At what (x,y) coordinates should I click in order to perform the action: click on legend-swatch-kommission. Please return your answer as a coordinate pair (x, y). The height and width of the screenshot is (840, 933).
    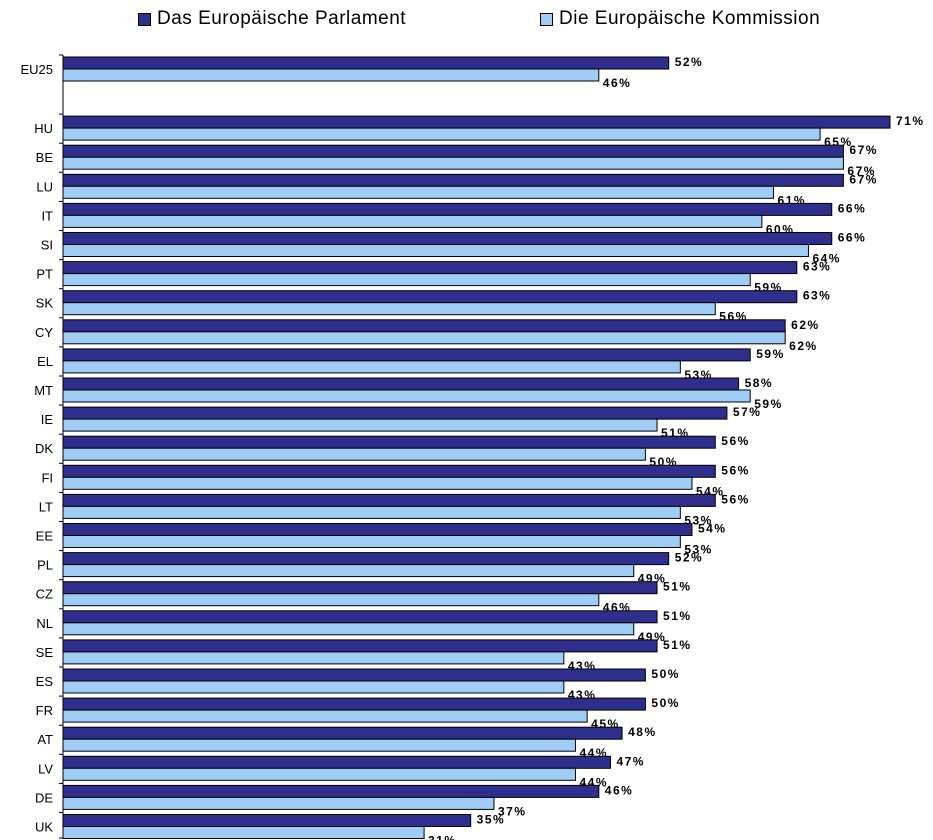
    Looking at the image, I should click on (546, 19).